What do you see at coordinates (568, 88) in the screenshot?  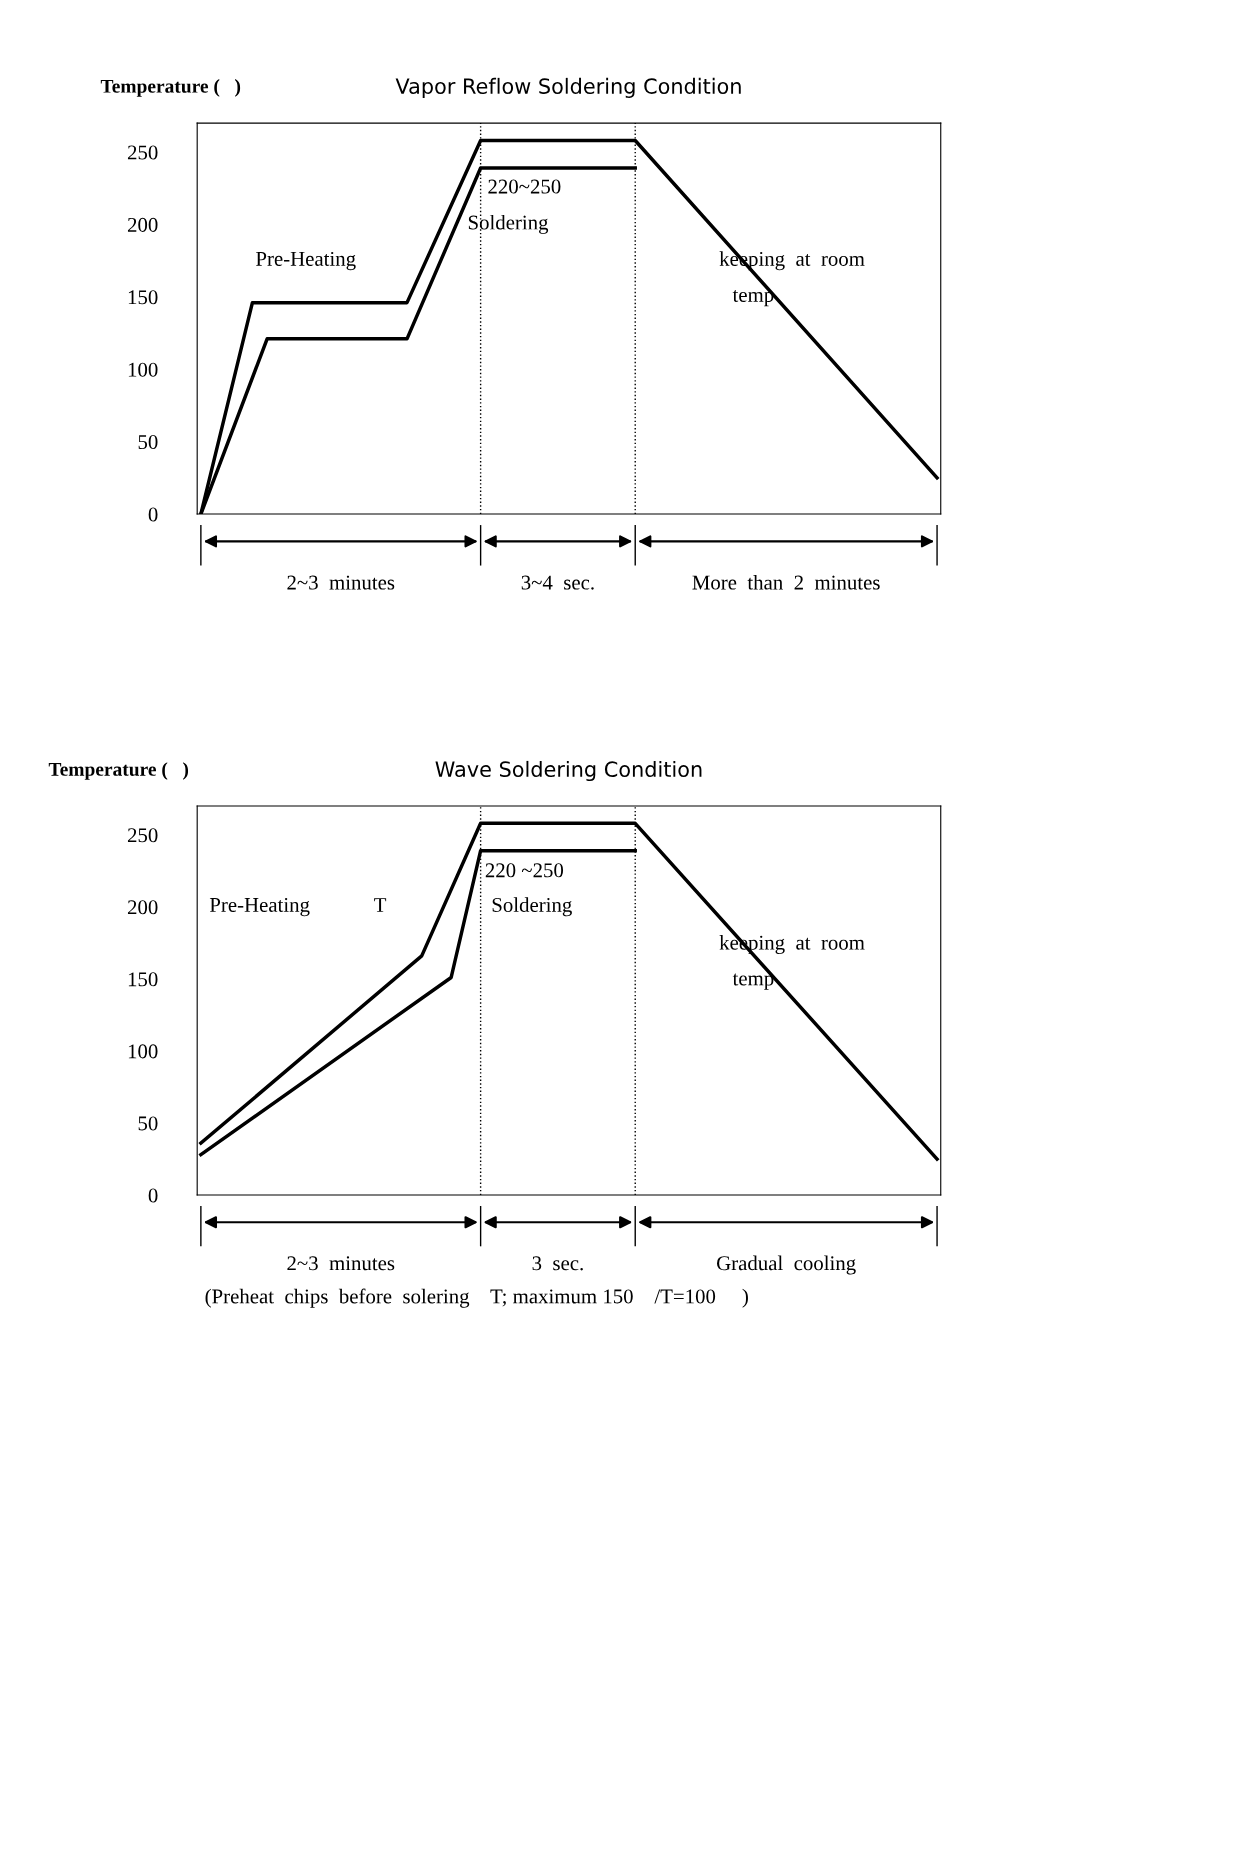 I see `chart-title: Vapor Reflow Soldering Condition` at bounding box center [568, 88].